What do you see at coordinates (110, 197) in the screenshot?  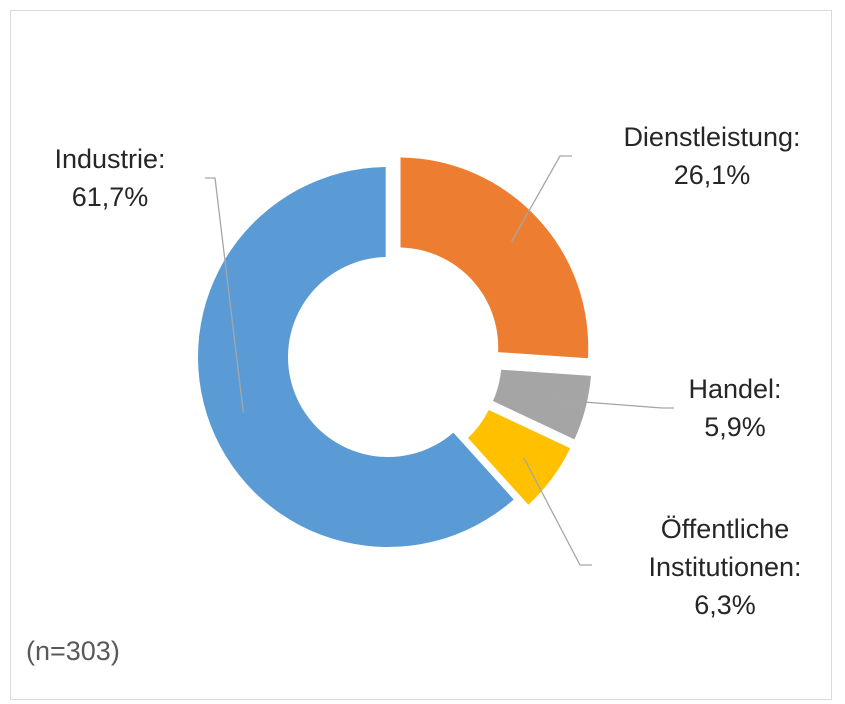 I see `value-label: 61,7%` at bounding box center [110, 197].